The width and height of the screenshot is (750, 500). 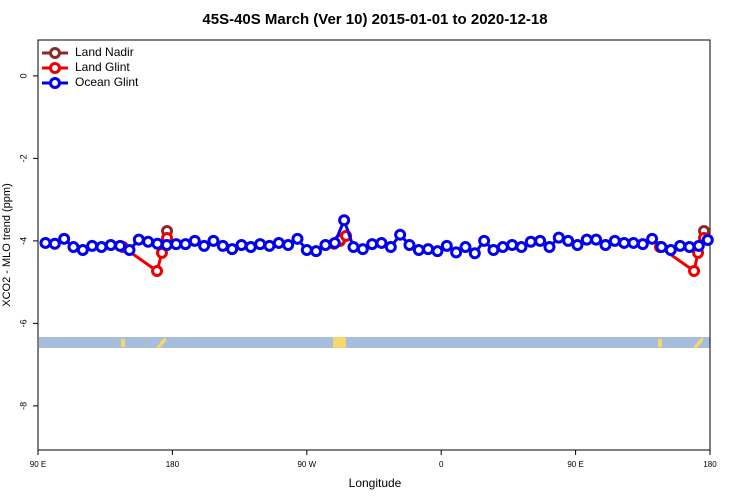 I want to click on legend-label: Land Glint, so click(x=102, y=67).